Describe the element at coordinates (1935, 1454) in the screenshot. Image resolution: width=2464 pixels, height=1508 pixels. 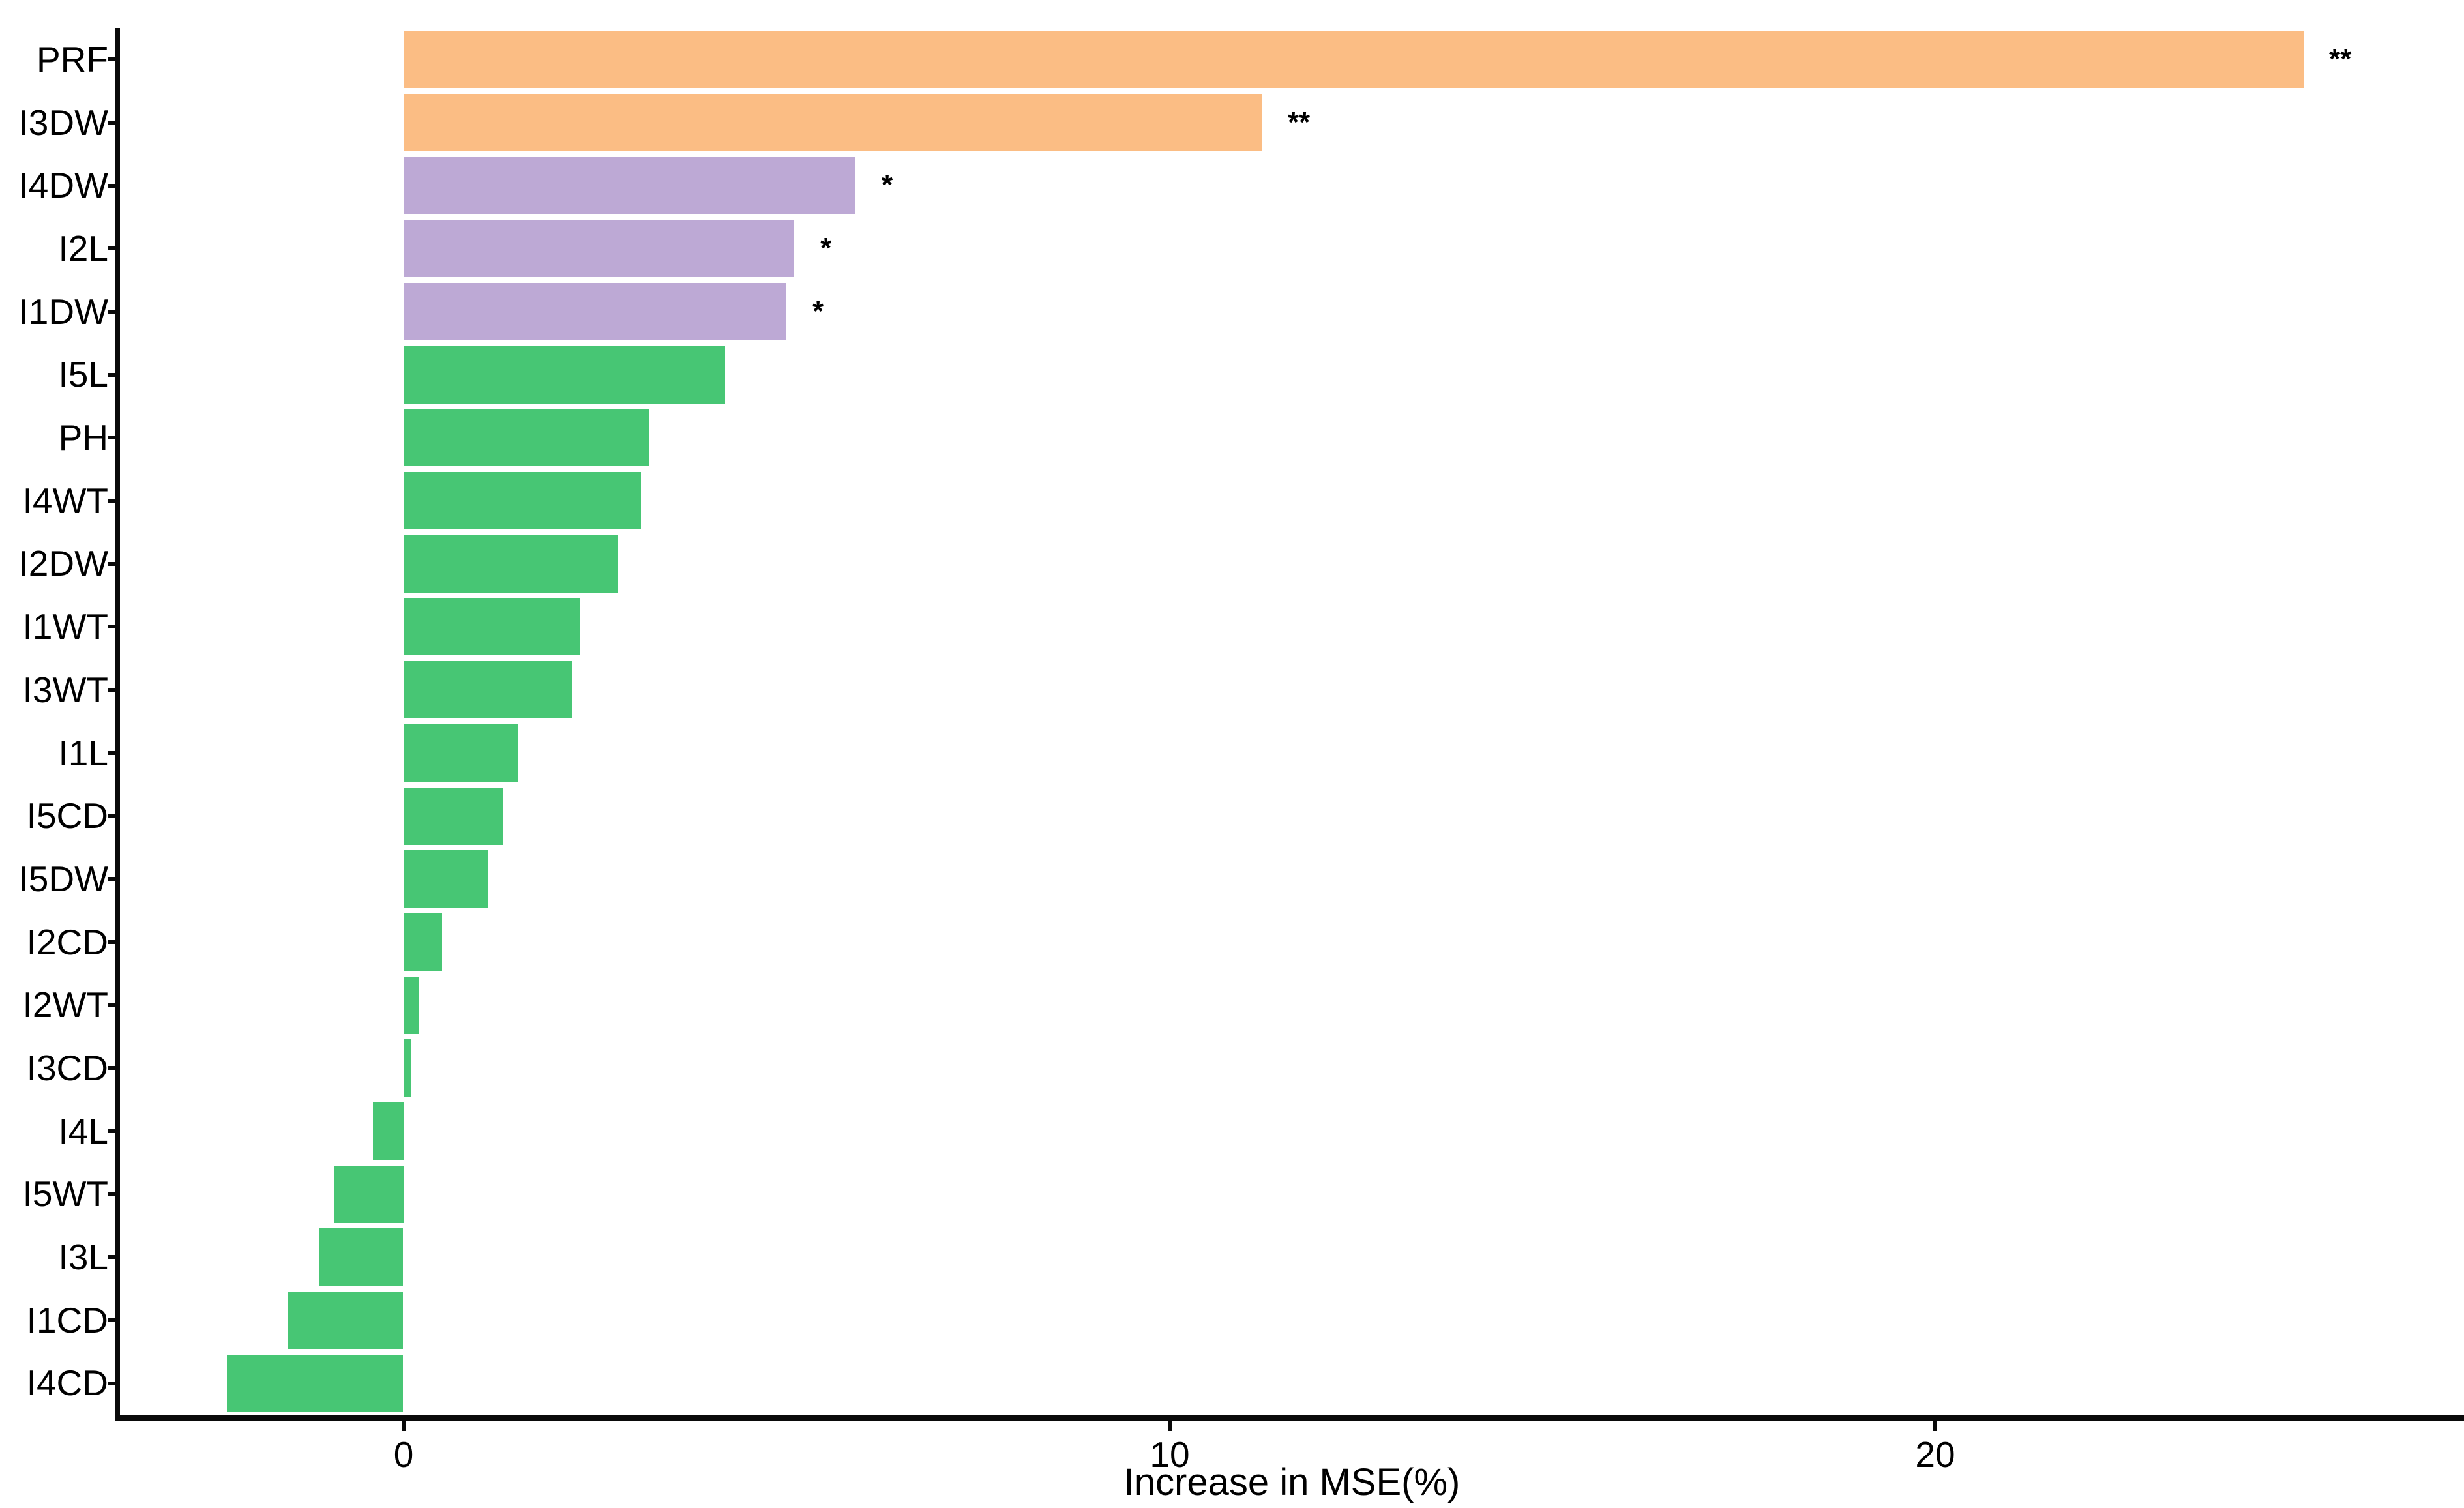
I see `x-axis-tick-label: 20` at that location.